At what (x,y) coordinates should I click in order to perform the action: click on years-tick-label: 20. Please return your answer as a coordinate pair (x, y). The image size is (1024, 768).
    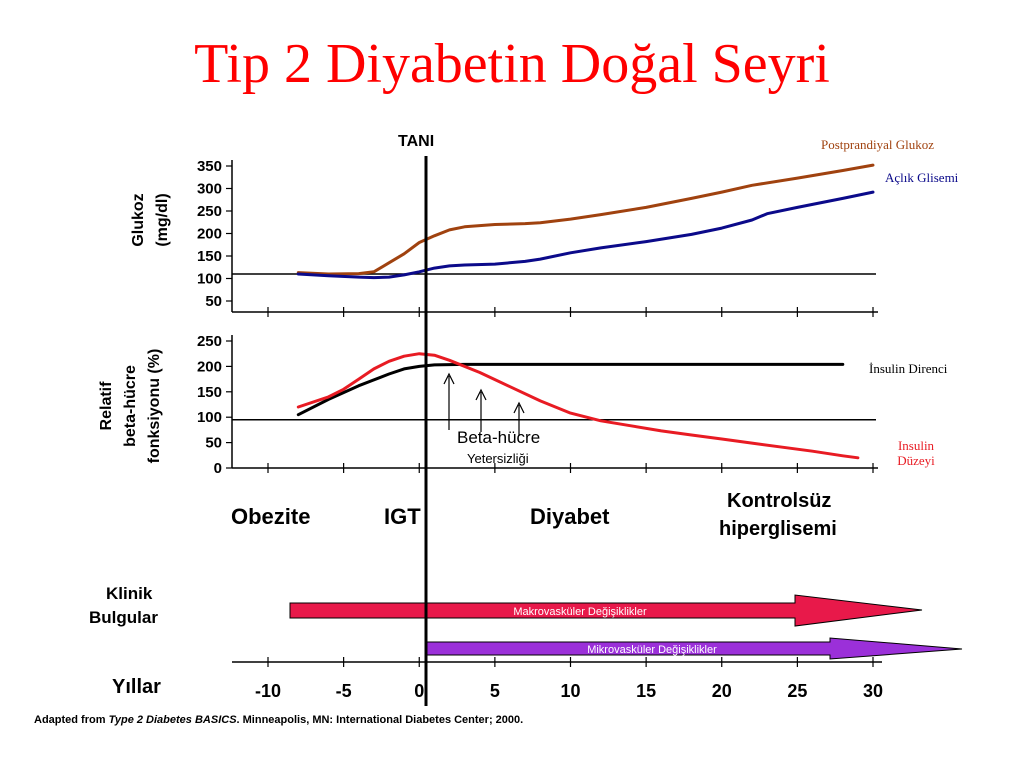
    Looking at the image, I should click on (722, 691).